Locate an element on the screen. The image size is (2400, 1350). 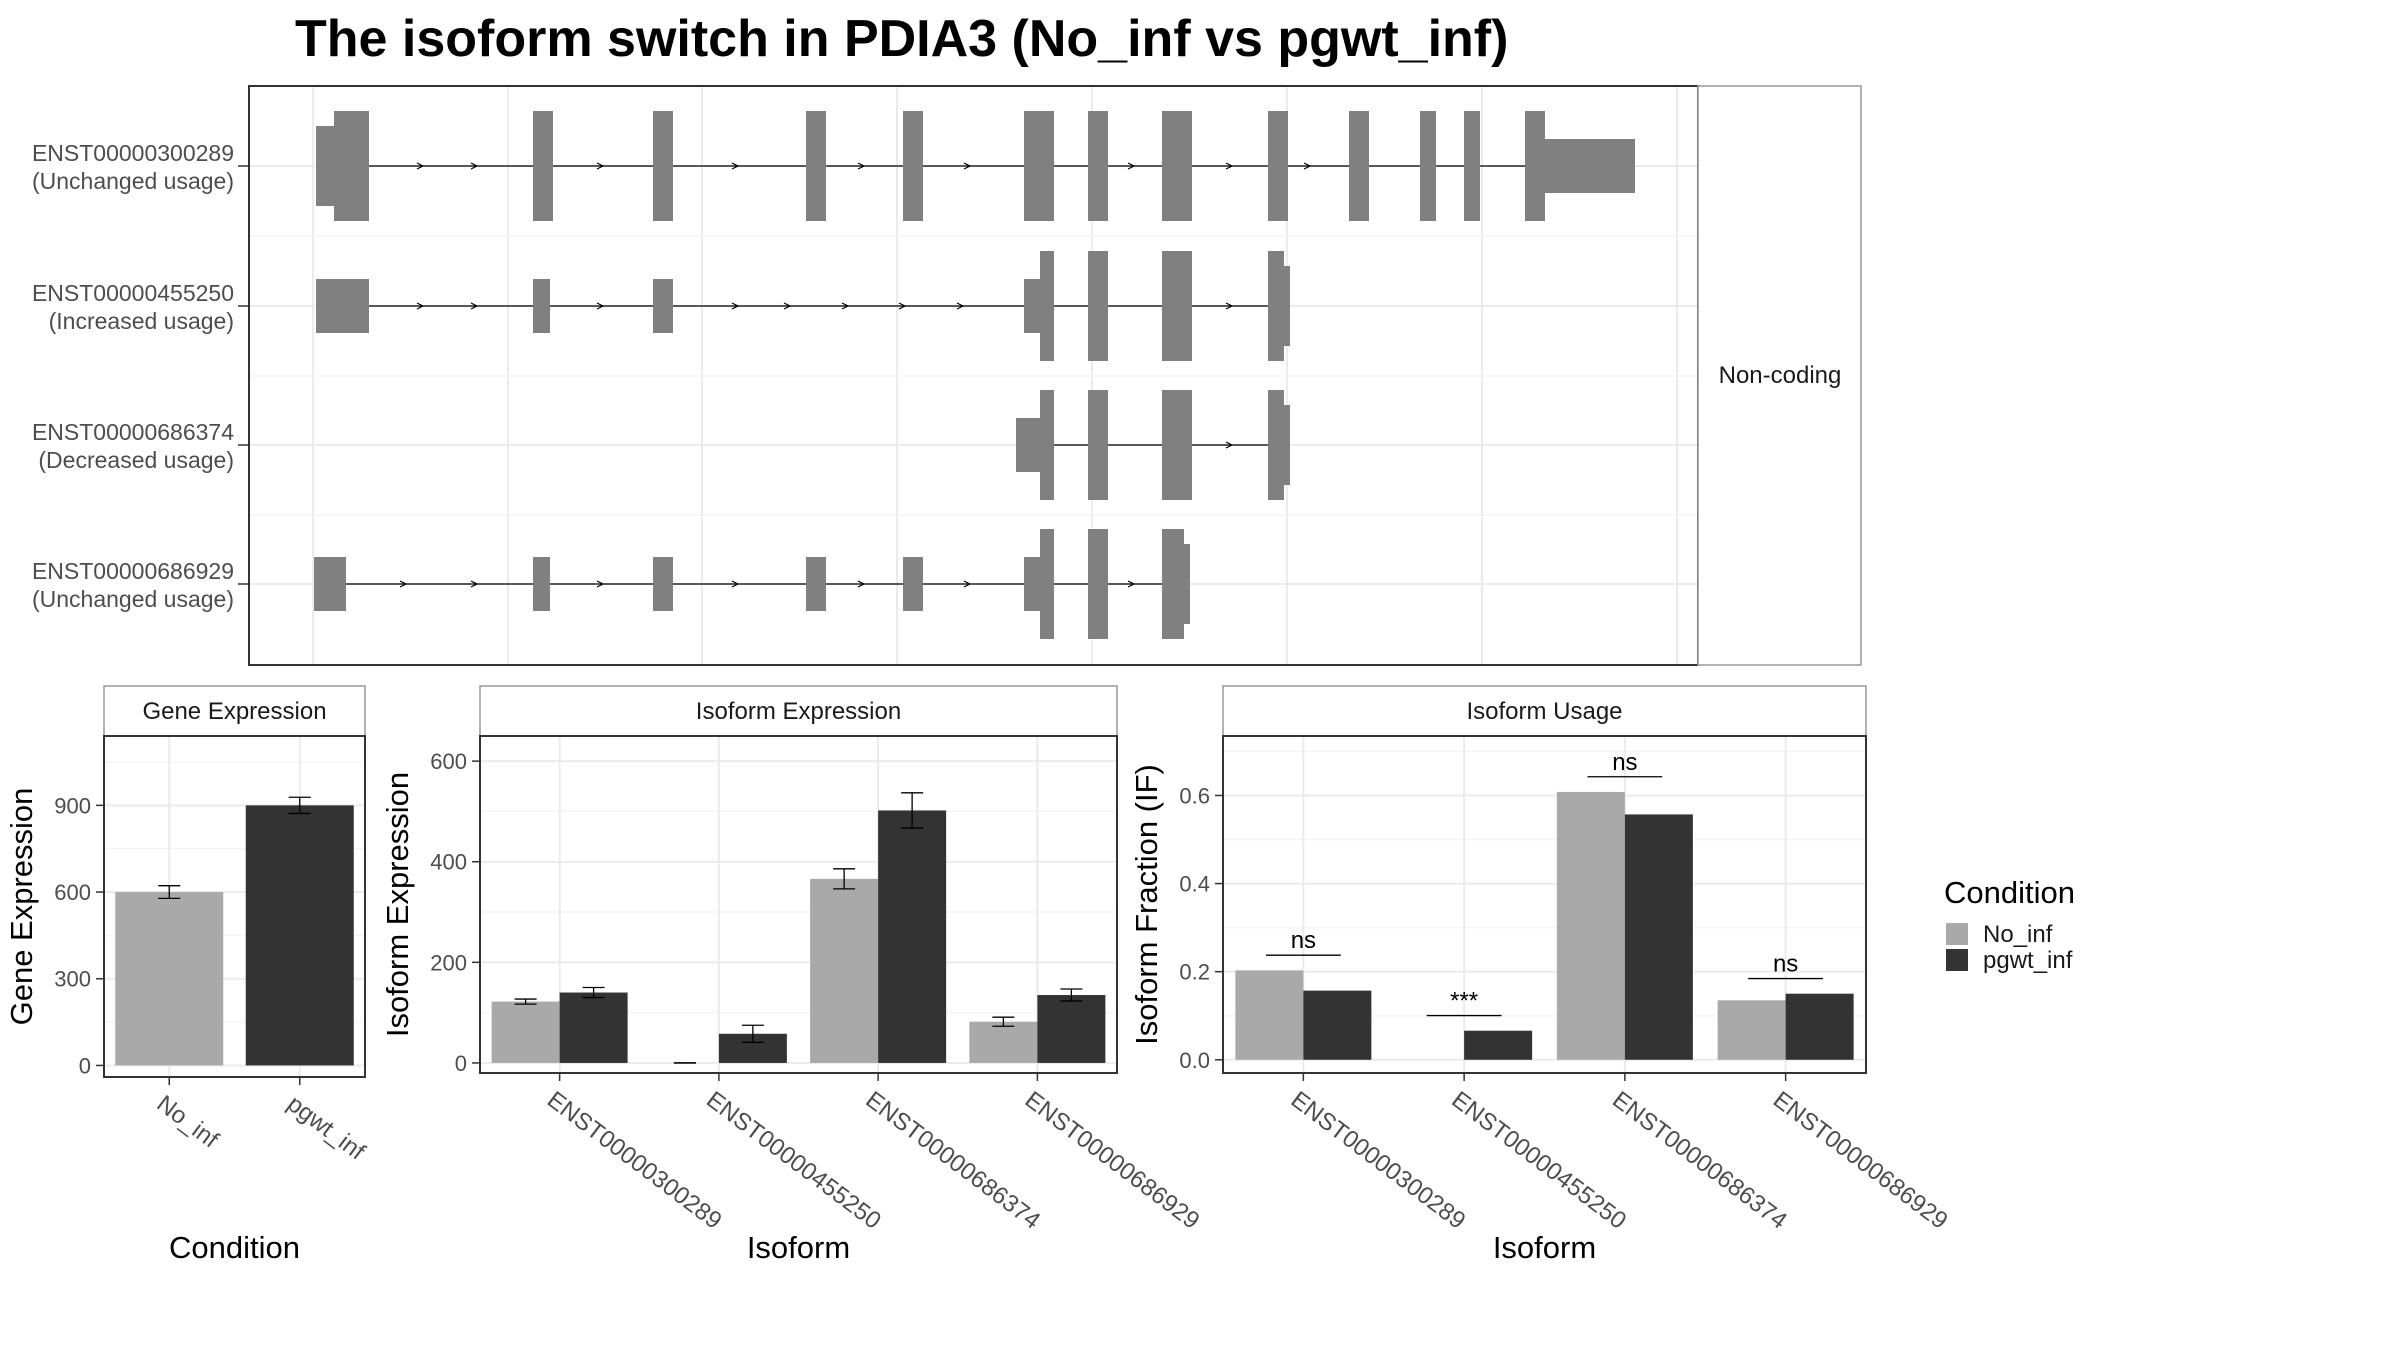
bar-pgwt_inf-pgwt_inf is located at coordinates (299, 935).